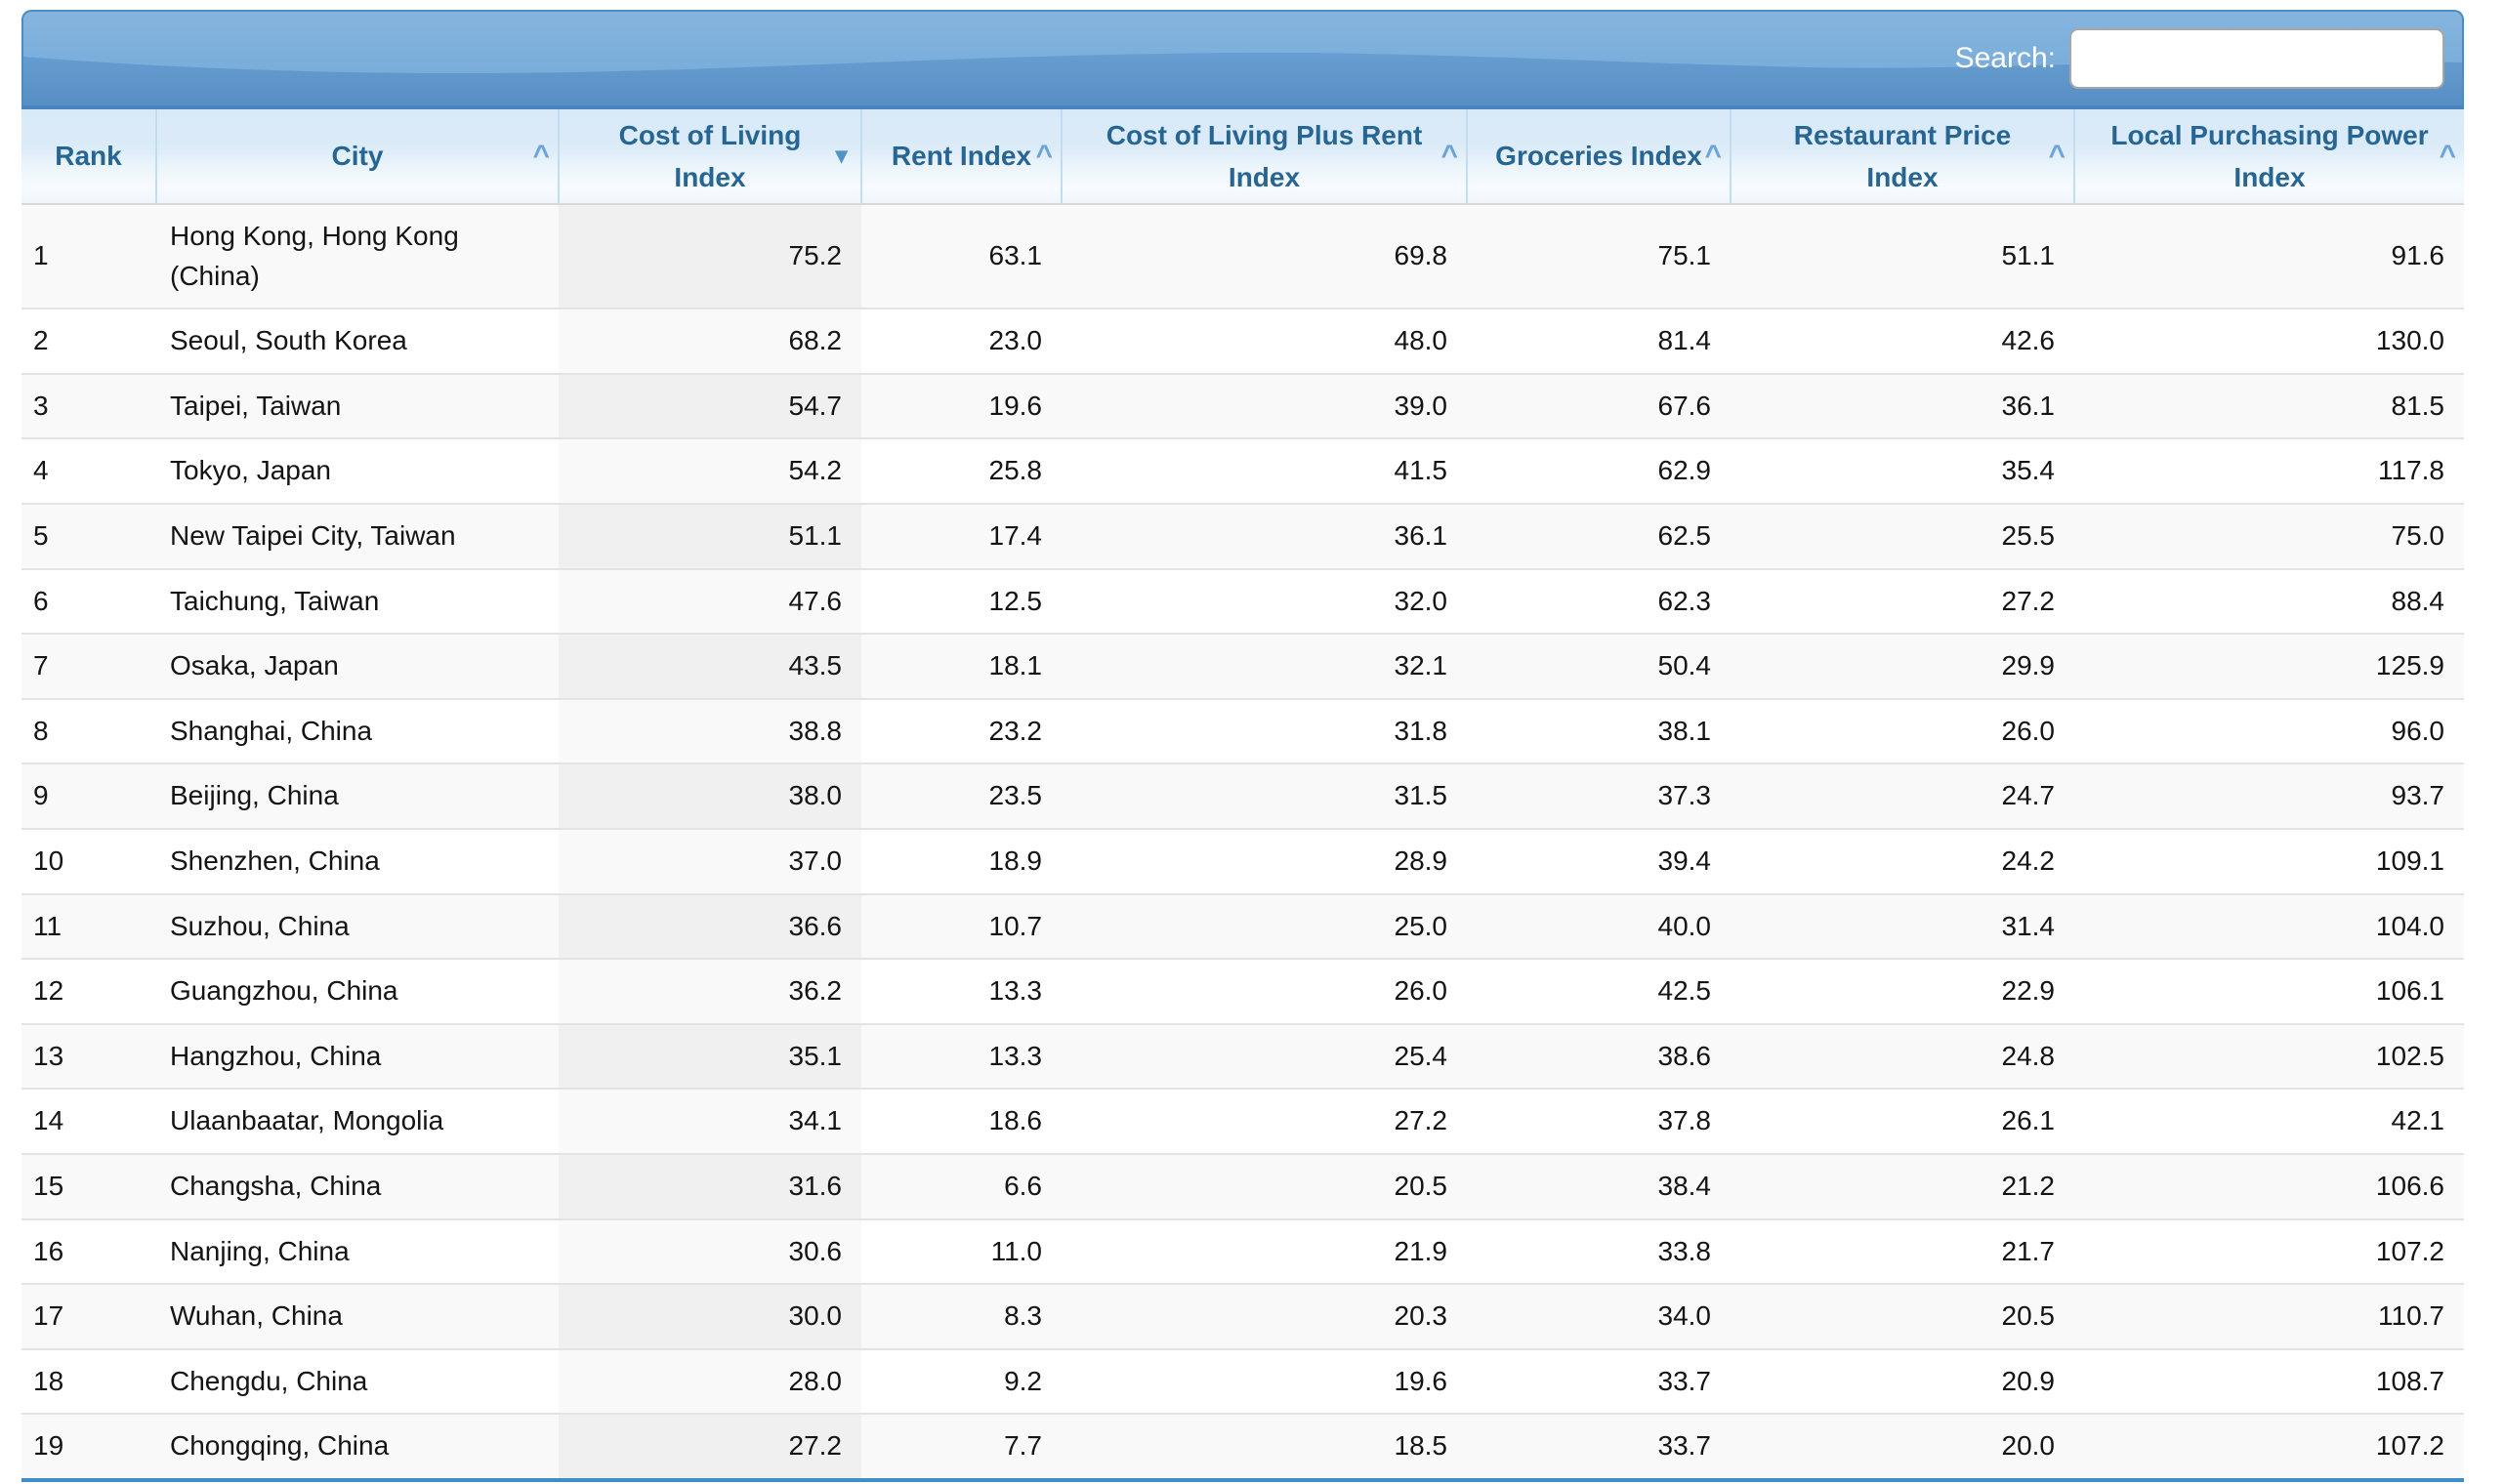 The image size is (2504, 1484). I want to click on local-purchasing-power-cell: 110.7, so click(2269, 1317).